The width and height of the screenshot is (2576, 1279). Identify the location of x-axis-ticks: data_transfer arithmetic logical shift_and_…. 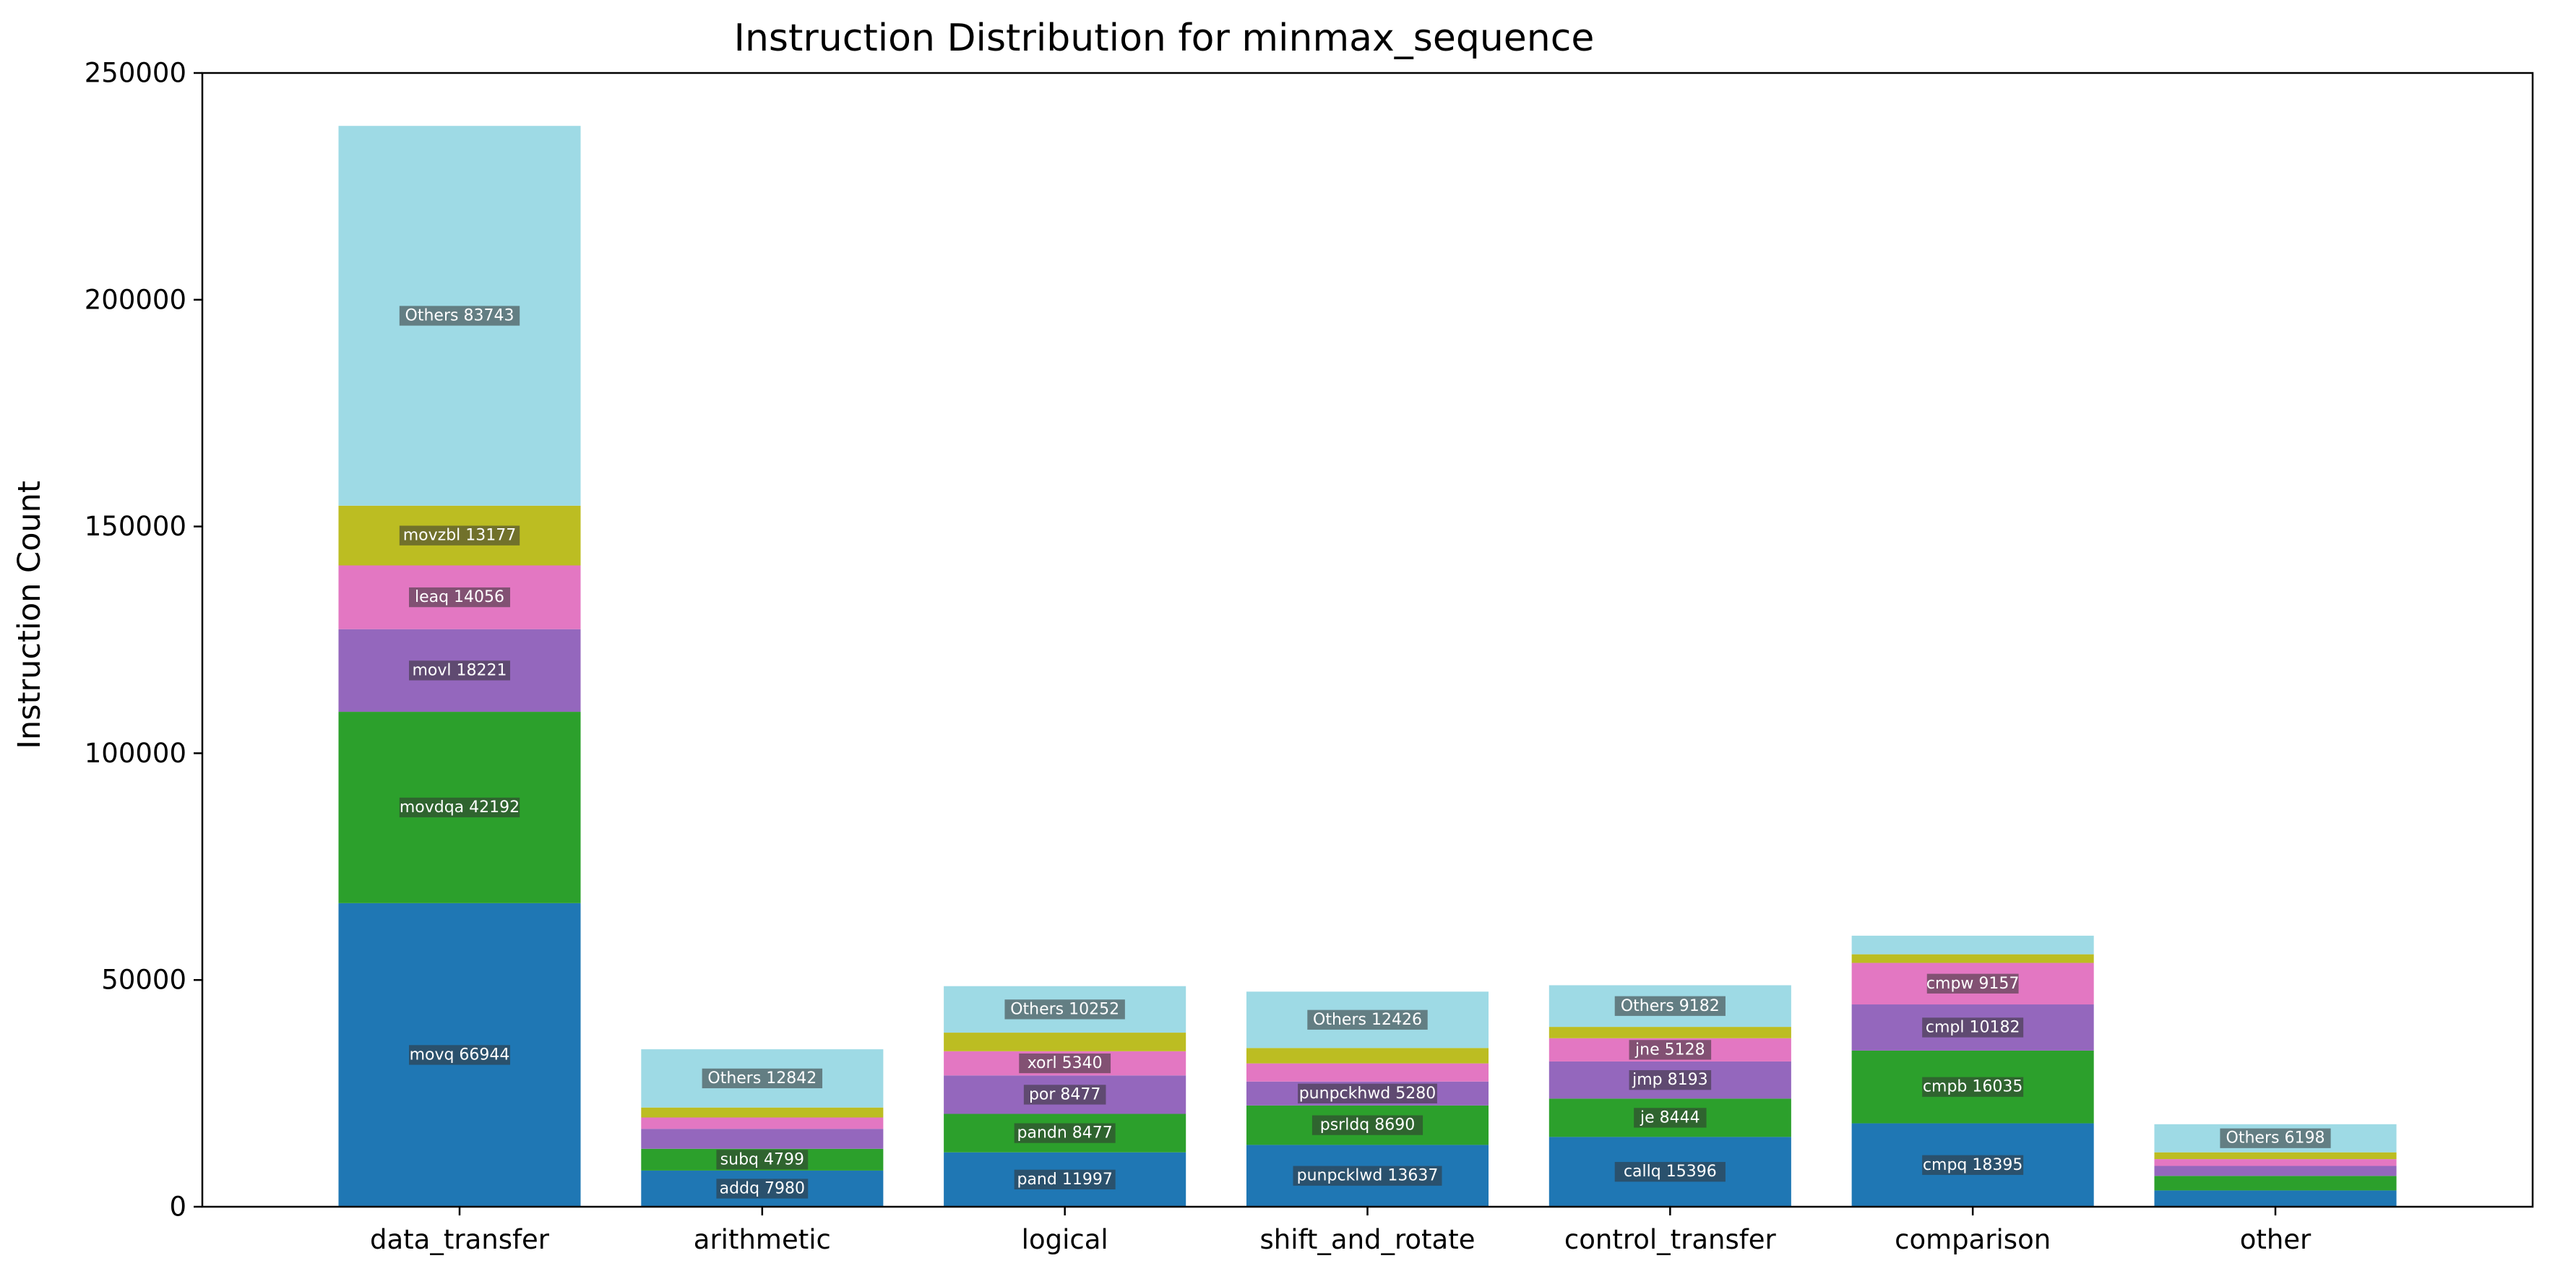
(1341, 1231).